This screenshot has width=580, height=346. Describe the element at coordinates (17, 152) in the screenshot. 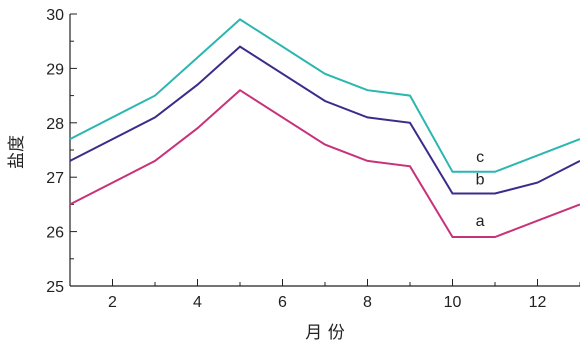

I see `y-axis-title: 盐度` at that location.